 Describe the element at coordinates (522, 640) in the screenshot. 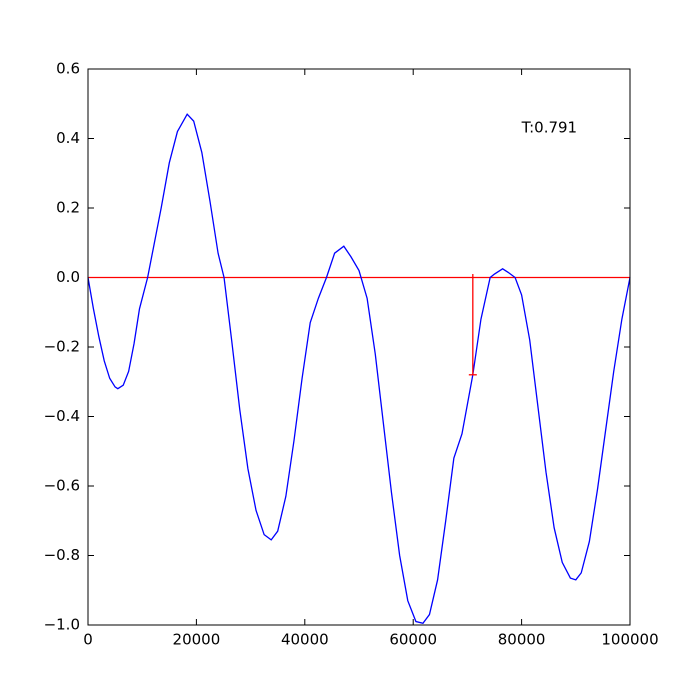

I see `x-tick-label: 80000` at that location.